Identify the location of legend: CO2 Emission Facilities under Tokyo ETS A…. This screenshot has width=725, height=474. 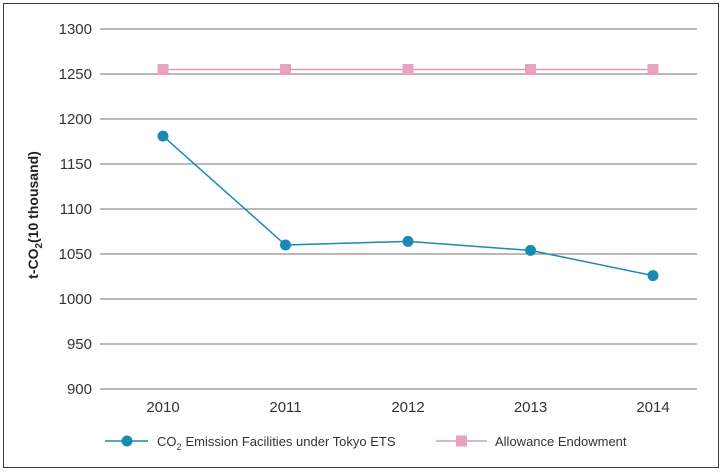
(366, 443).